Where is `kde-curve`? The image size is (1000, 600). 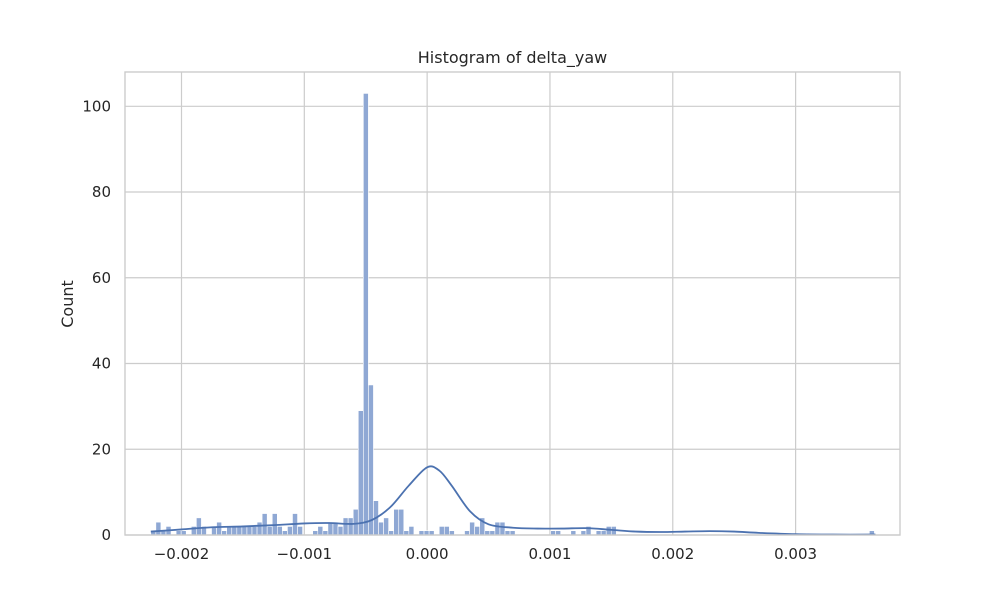 kde-curve is located at coordinates (513, 500).